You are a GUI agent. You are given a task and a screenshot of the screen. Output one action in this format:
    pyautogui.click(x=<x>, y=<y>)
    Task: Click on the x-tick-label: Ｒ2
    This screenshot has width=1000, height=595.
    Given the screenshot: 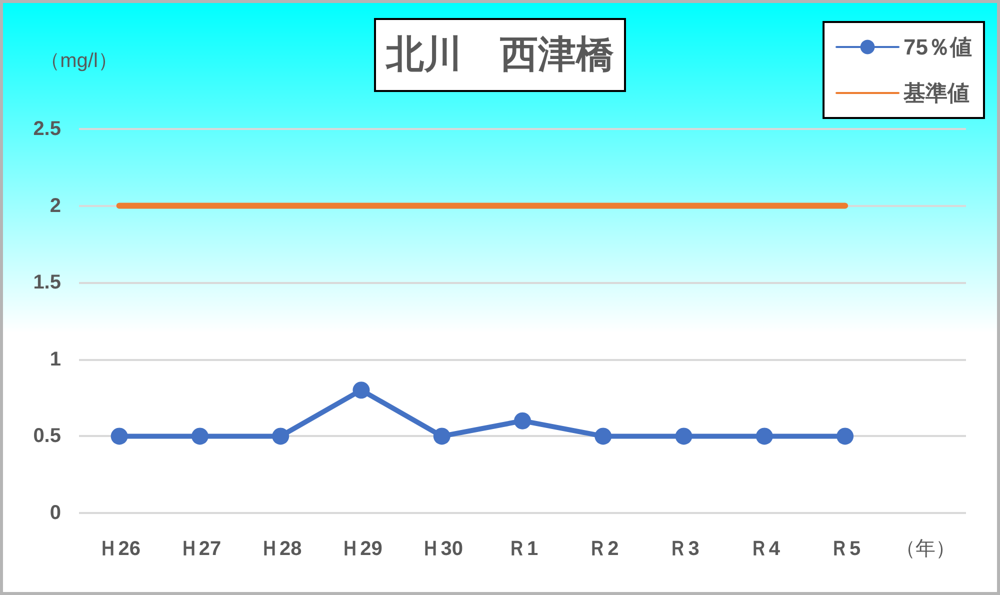 What is the action you would take?
    pyautogui.click(x=603, y=549)
    